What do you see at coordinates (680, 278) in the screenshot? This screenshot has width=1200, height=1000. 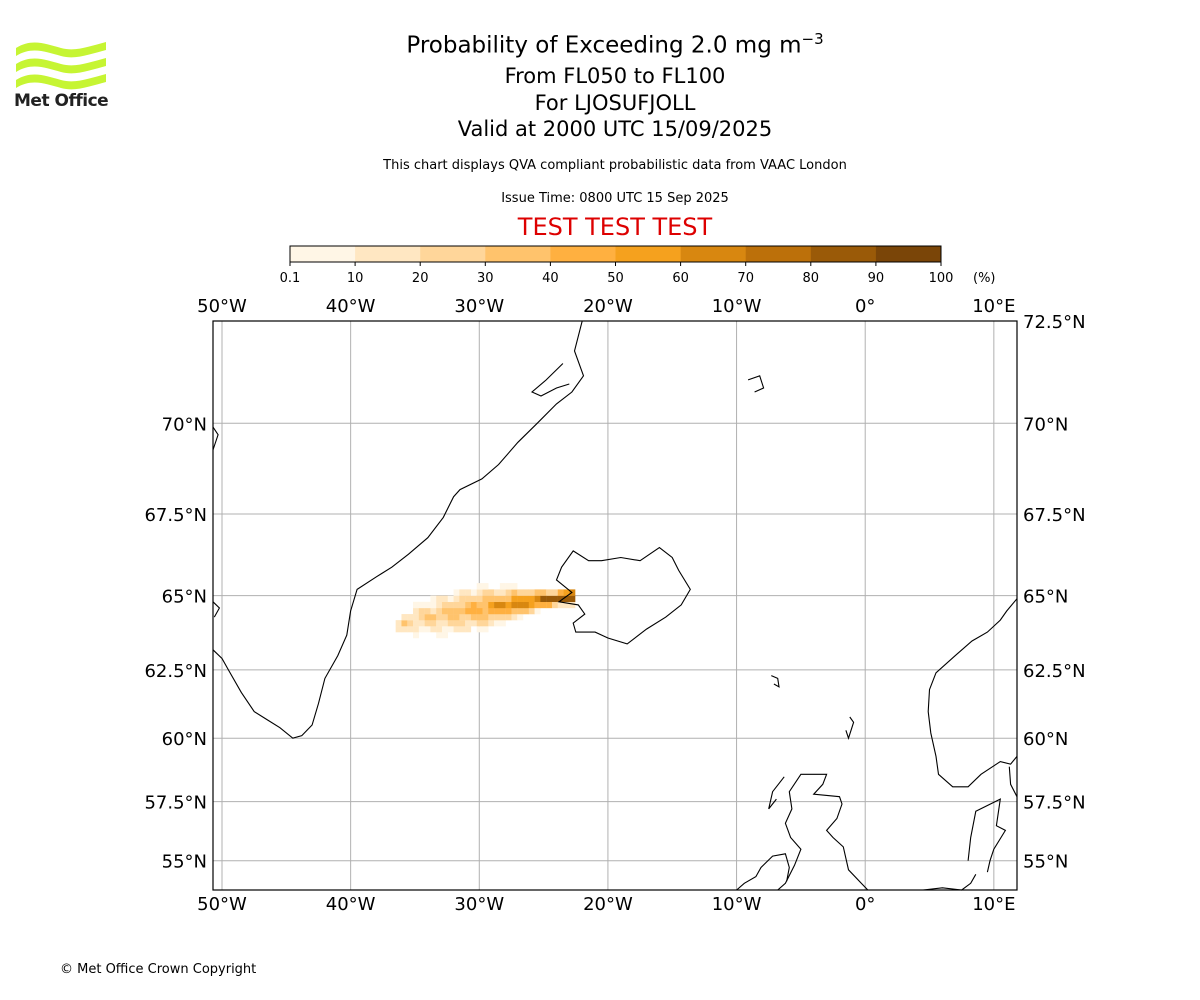 I see `colorbar-tick-label: 60` at bounding box center [680, 278].